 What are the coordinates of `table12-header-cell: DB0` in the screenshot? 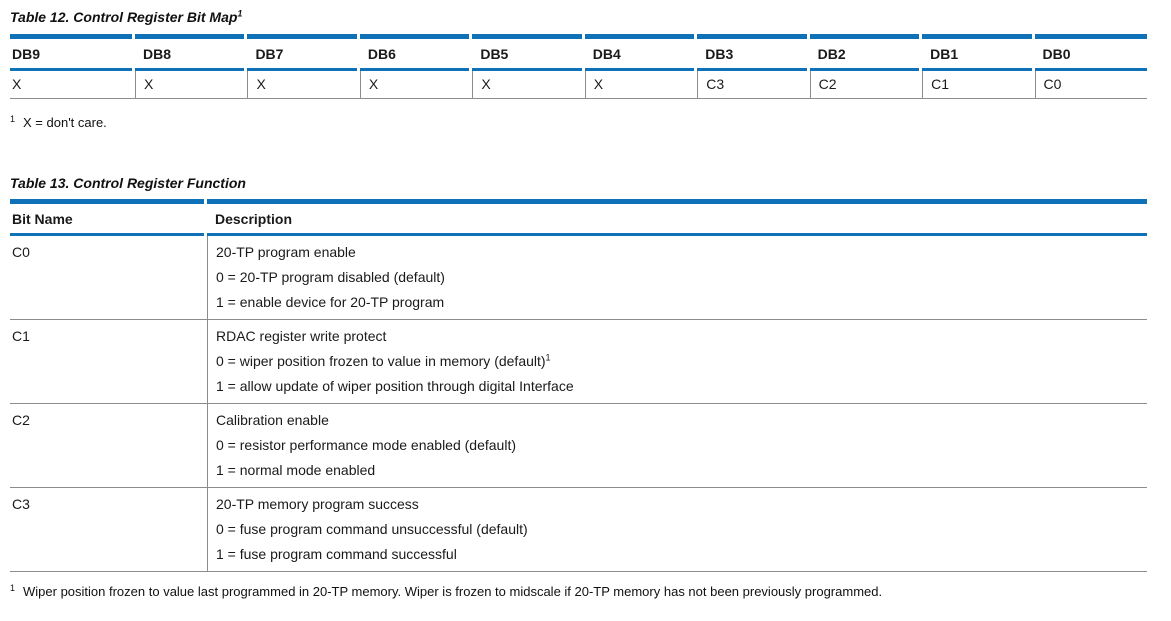 It's located at (1056, 54).